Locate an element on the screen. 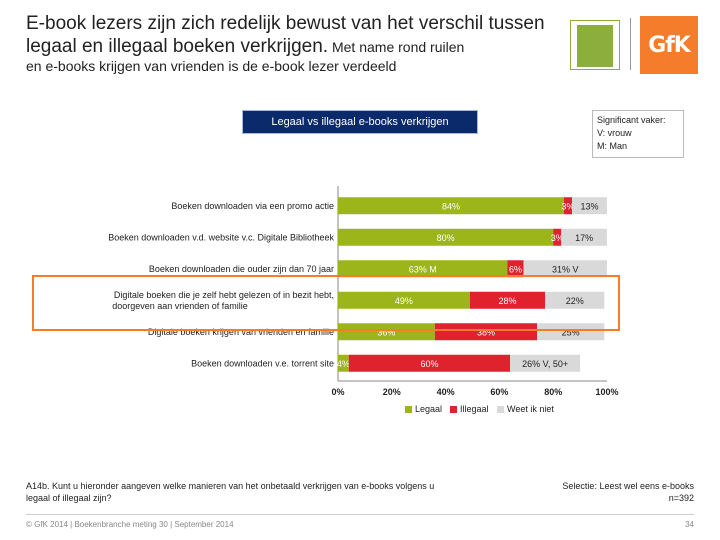 This screenshot has width=720, height=540. data-label: 17% is located at coordinates (584, 238).